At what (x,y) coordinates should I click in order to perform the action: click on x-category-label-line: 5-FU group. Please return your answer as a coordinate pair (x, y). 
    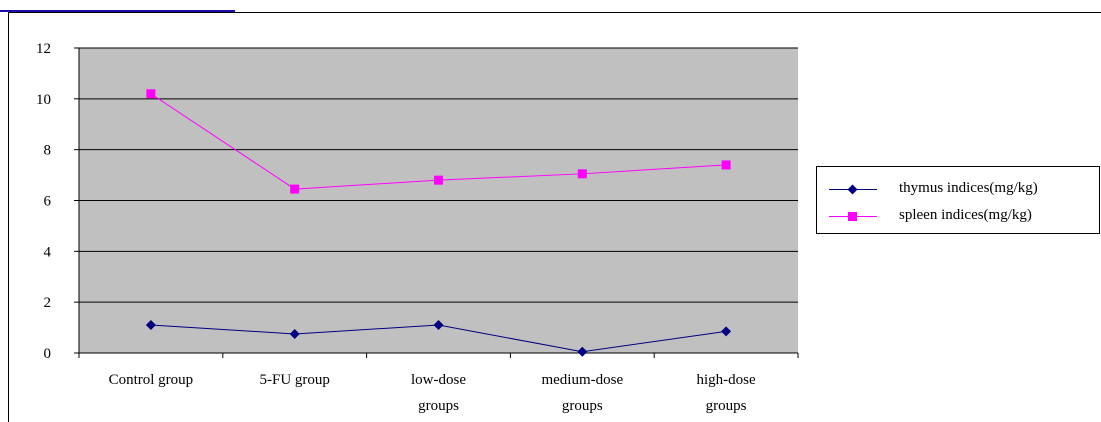
    Looking at the image, I should click on (294, 380).